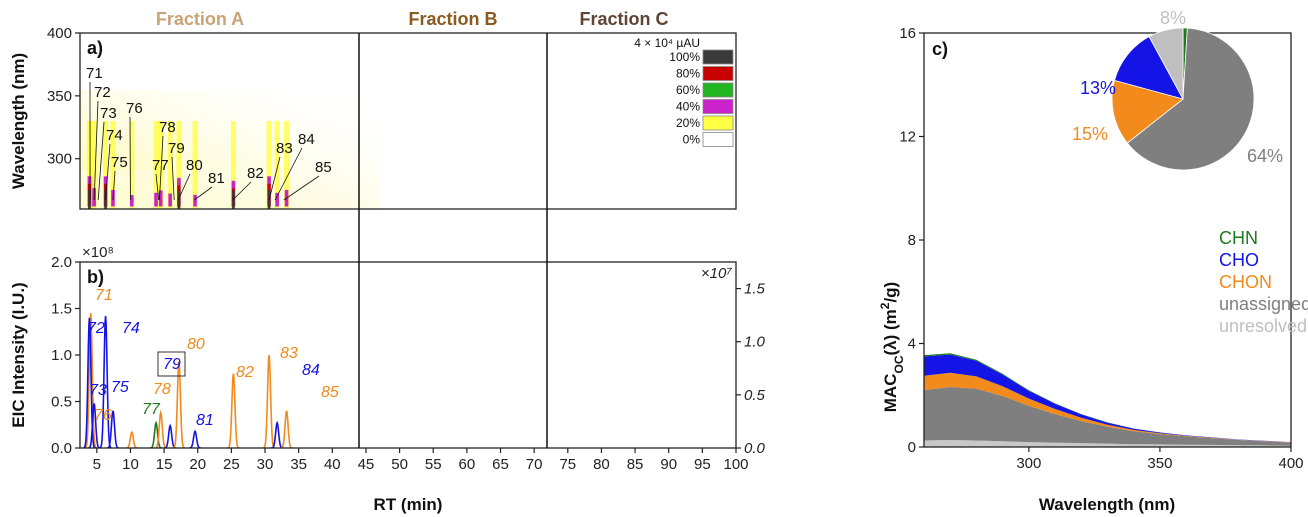  Describe the element at coordinates (108, 113) in the screenshot. I see `heatmap-peak-label: 73` at that location.